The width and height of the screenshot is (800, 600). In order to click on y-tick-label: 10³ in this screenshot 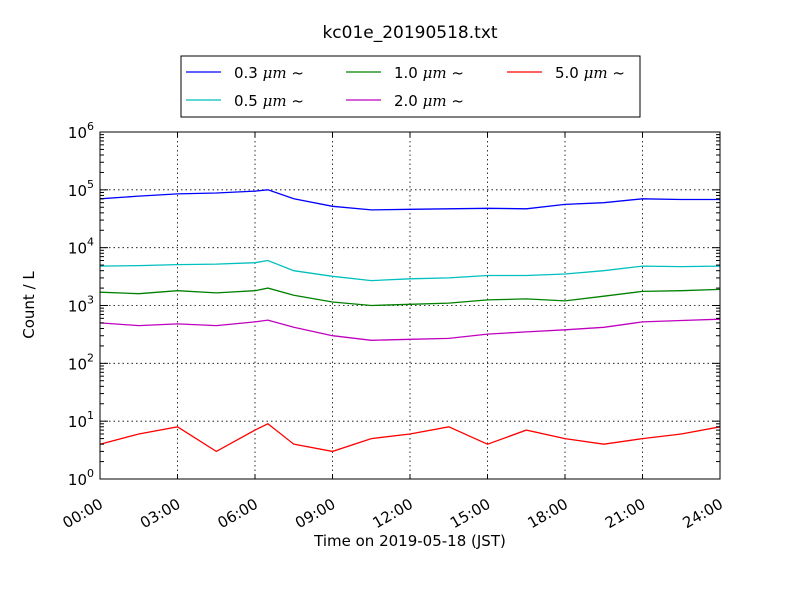, I will do `click(81, 305)`.